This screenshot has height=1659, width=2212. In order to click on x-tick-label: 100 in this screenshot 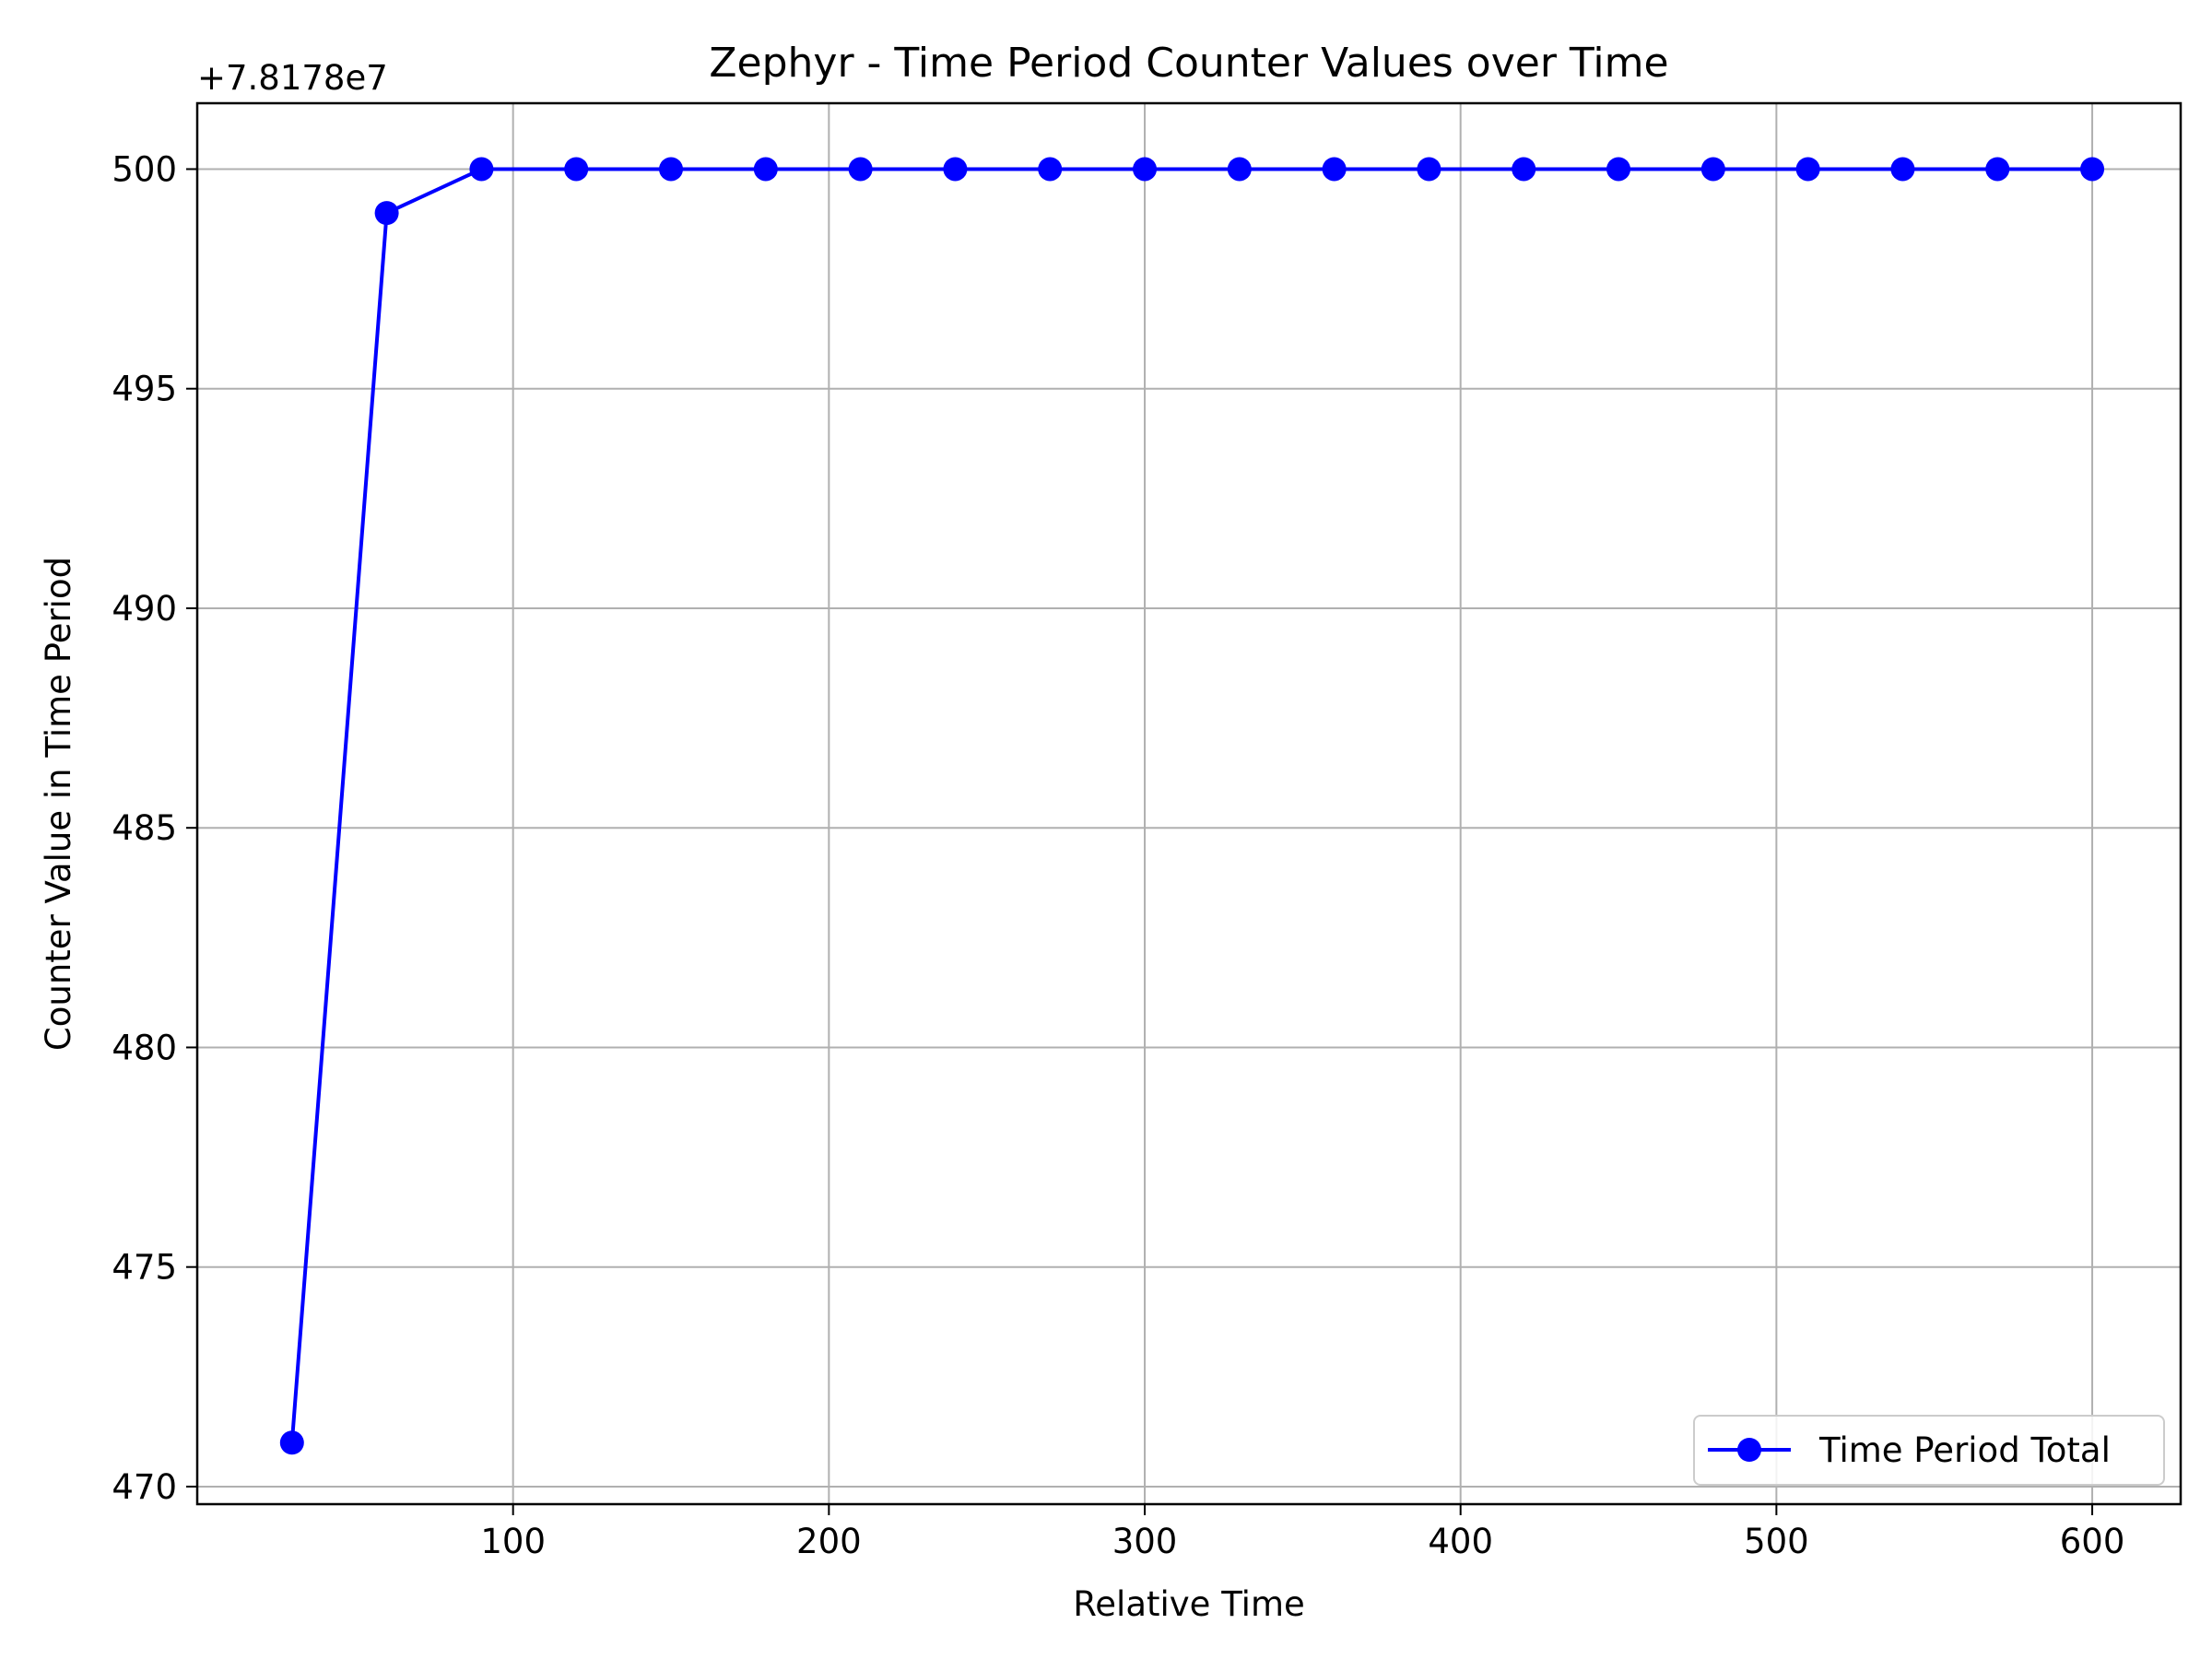, I will do `click(513, 1541)`.